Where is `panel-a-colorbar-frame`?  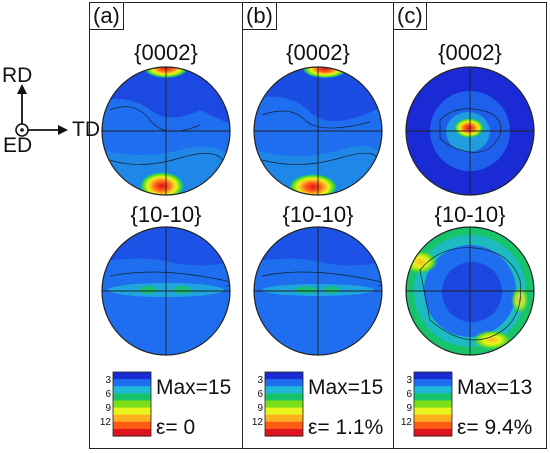 panel-a-colorbar-frame is located at coordinates (132, 404).